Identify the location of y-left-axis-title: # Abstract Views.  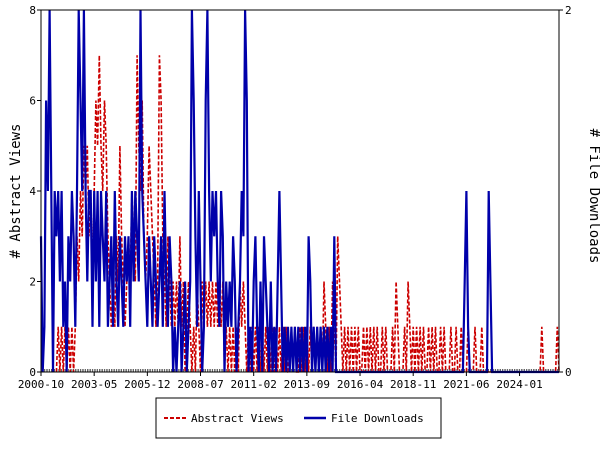
(16, 191).